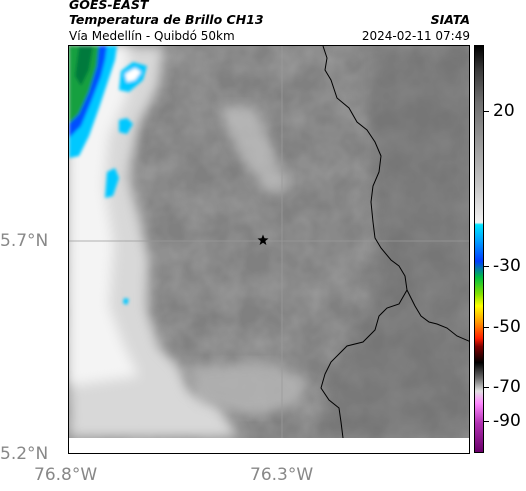  What do you see at coordinates (109, 6) in the screenshot?
I see `satellite-label: GOES-EAST` at bounding box center [109, 6].